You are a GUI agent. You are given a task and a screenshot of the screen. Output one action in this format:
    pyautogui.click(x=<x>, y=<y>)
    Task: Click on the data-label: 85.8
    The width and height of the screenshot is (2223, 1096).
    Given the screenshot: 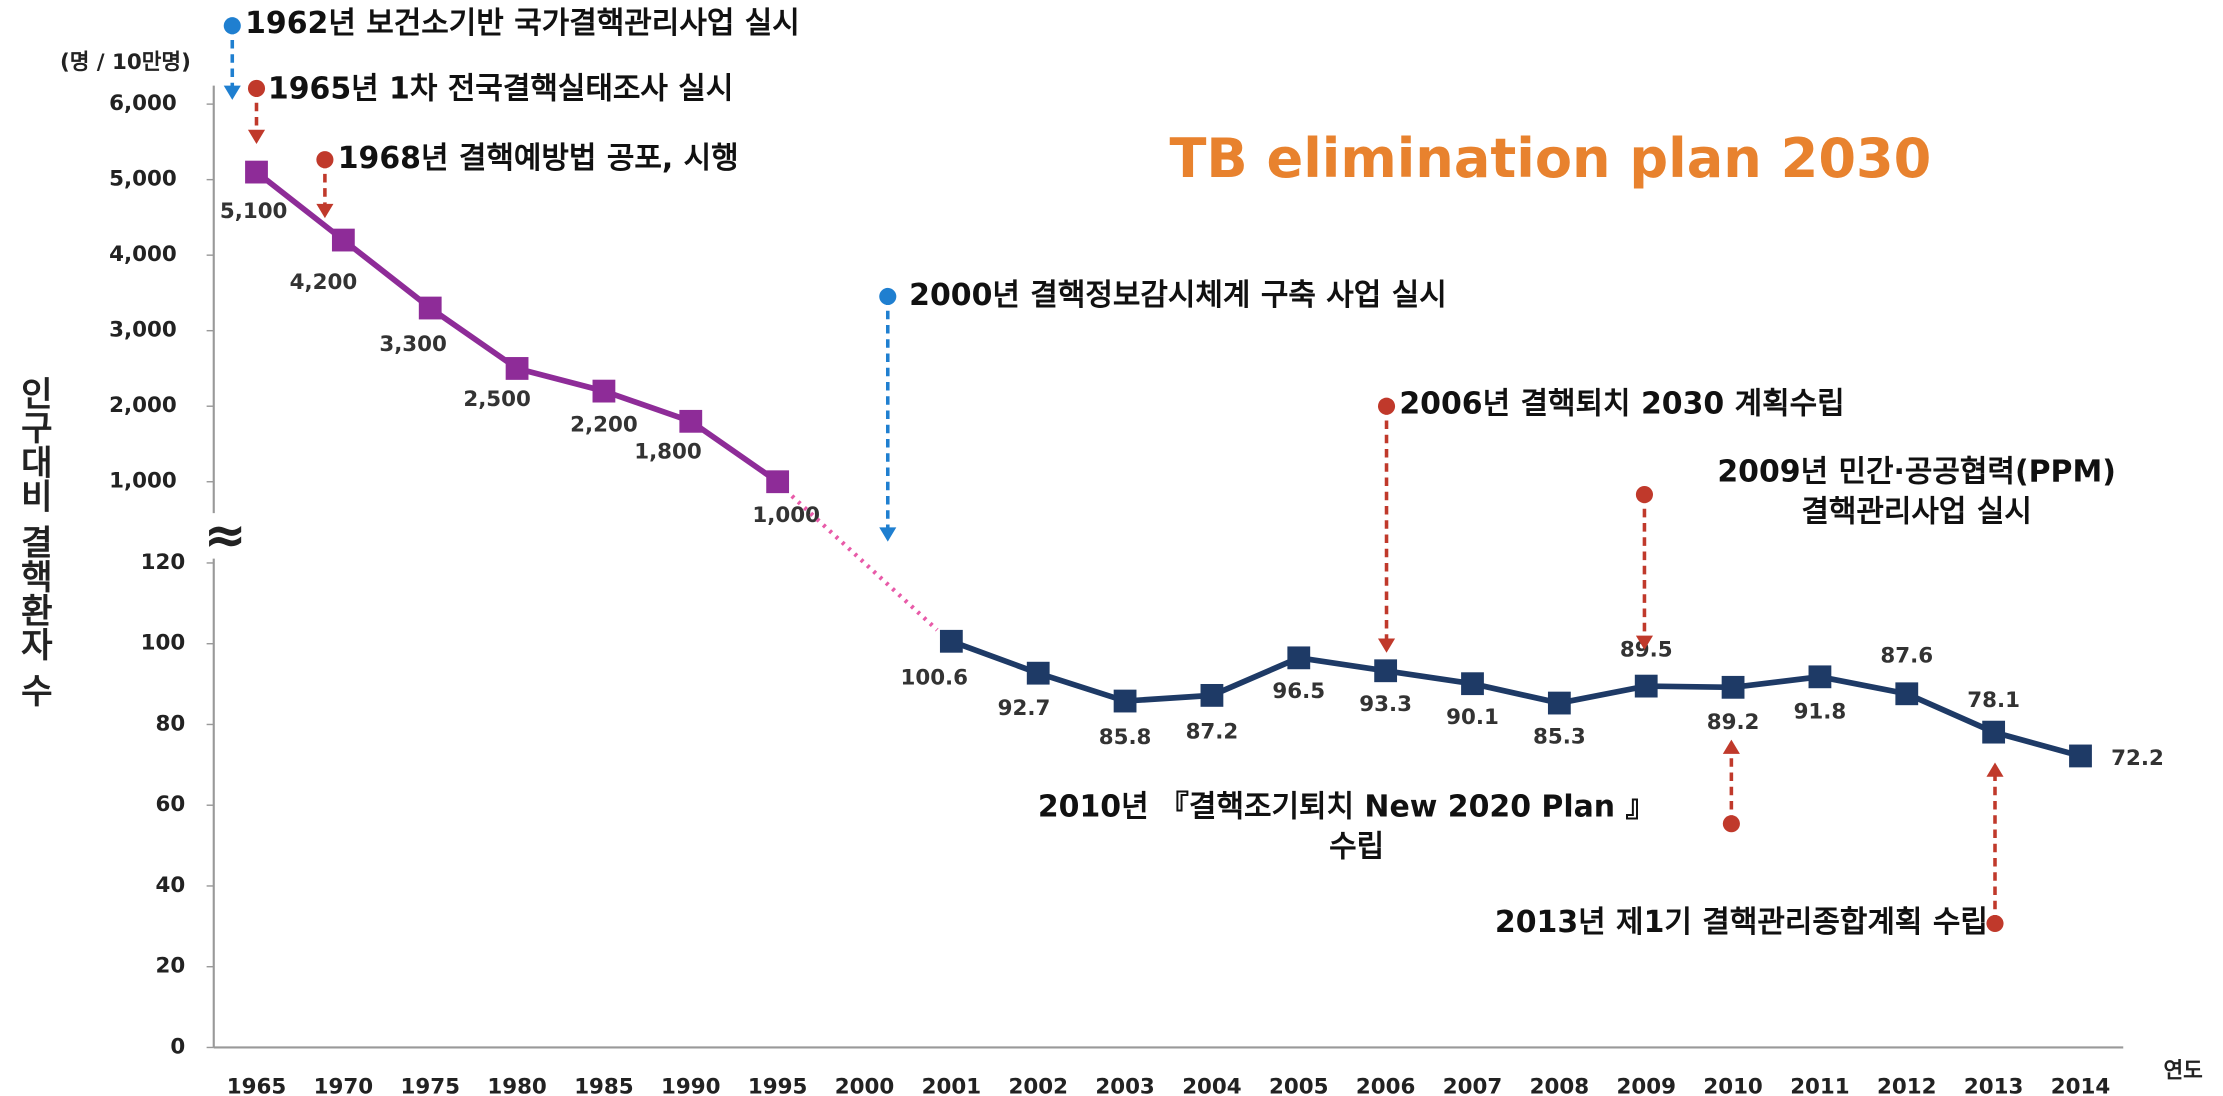 What is the action you would take?
    pyautogui.click(x=1125, y=737)
    